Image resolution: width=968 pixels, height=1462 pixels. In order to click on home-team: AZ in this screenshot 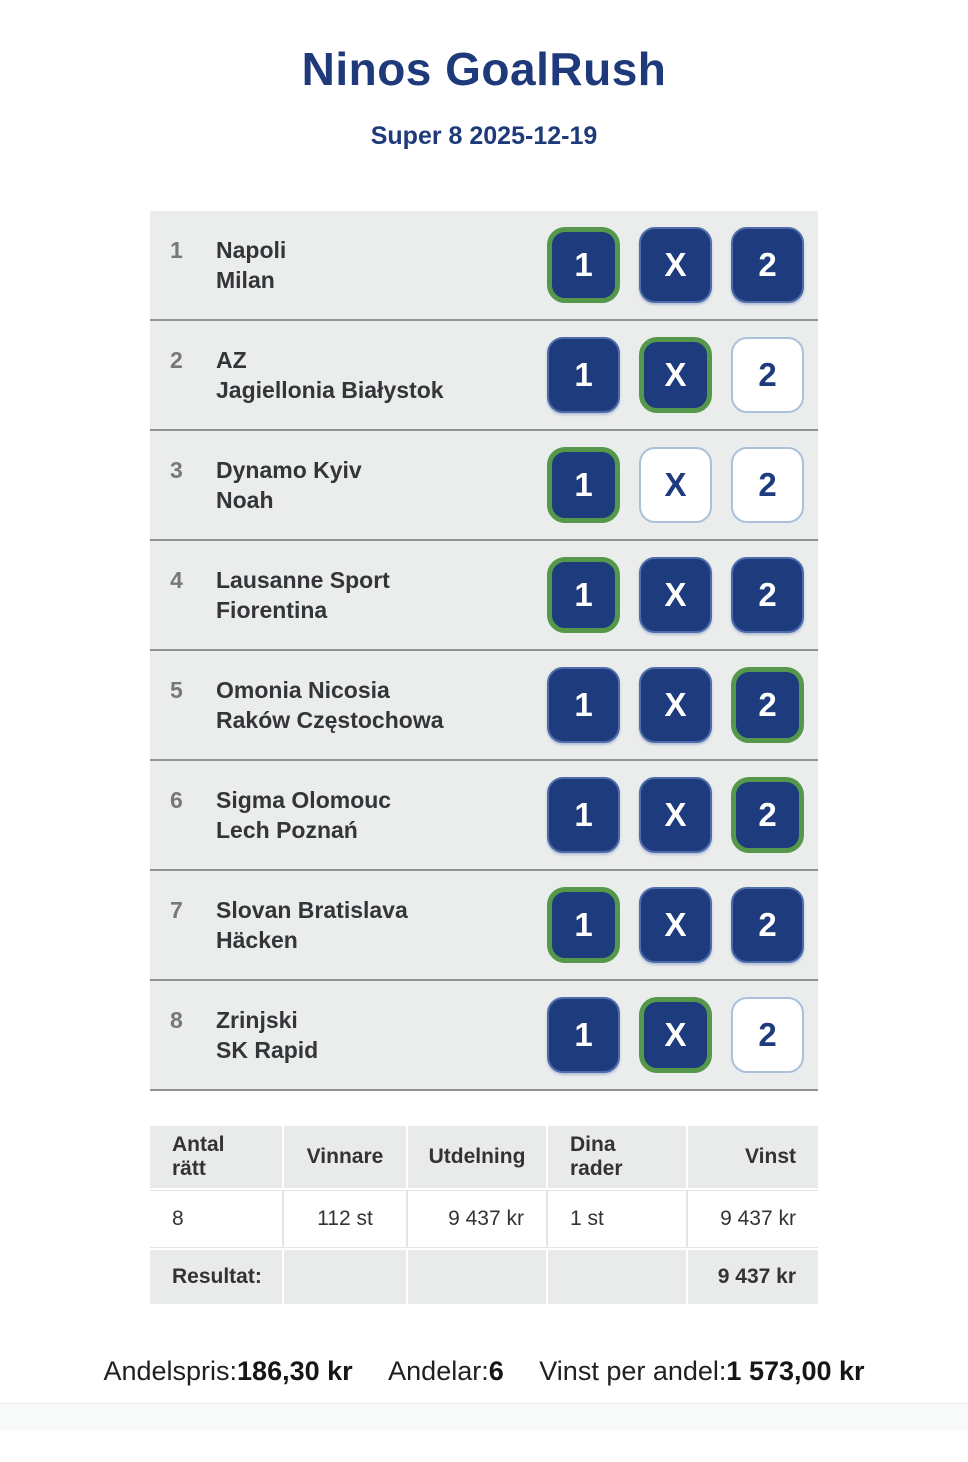, I will do `click(231, 360)`.